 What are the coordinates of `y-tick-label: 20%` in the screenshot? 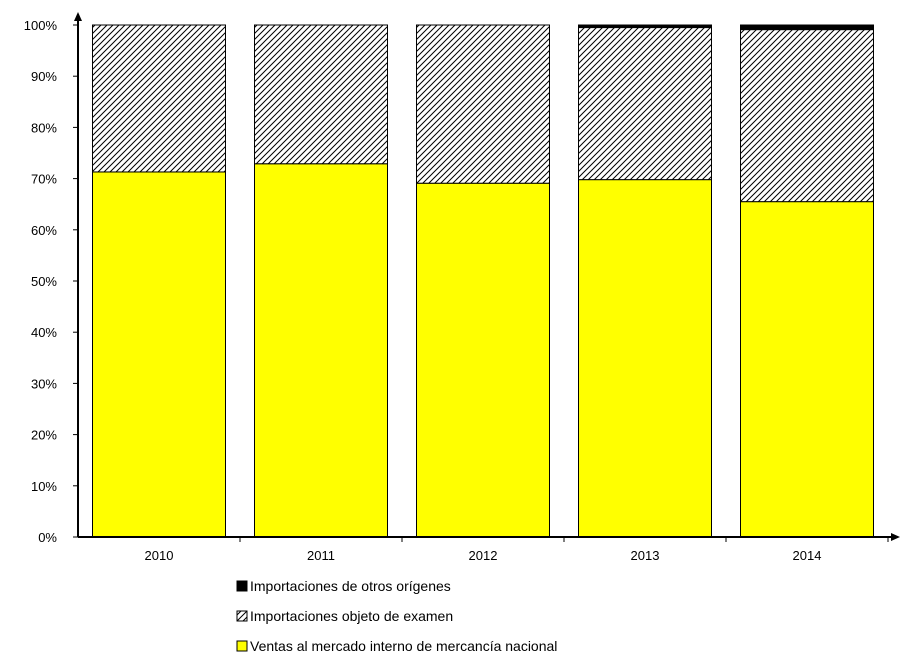 It's located at (44, 435).